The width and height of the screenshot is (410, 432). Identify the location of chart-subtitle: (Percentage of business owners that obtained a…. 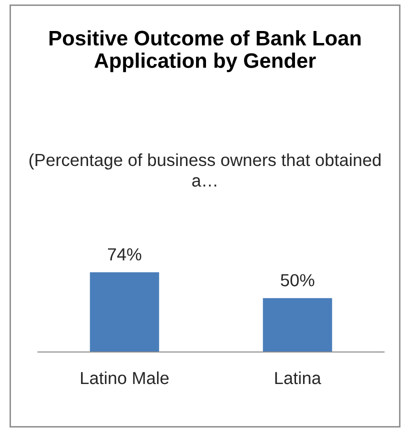
(205, 170).